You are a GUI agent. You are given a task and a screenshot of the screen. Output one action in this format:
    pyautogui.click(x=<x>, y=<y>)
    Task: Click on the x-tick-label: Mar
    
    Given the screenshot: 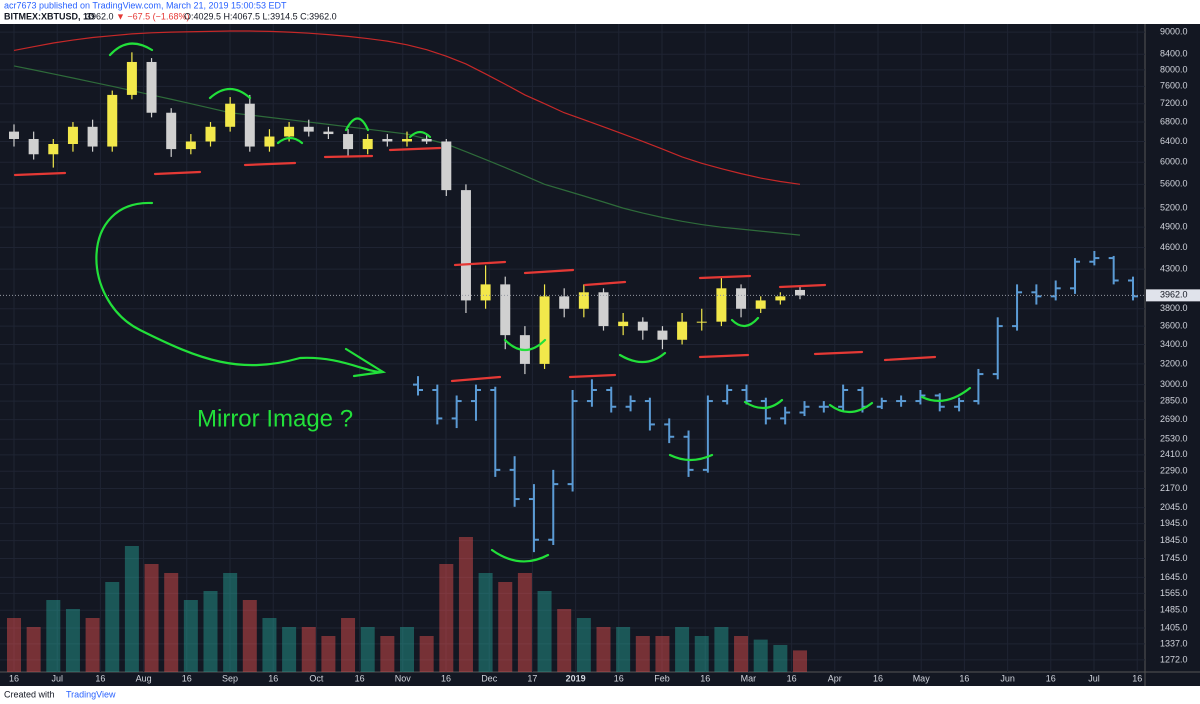 What is the action you would take?
    pyautogui.click(x=749, y=678)
    